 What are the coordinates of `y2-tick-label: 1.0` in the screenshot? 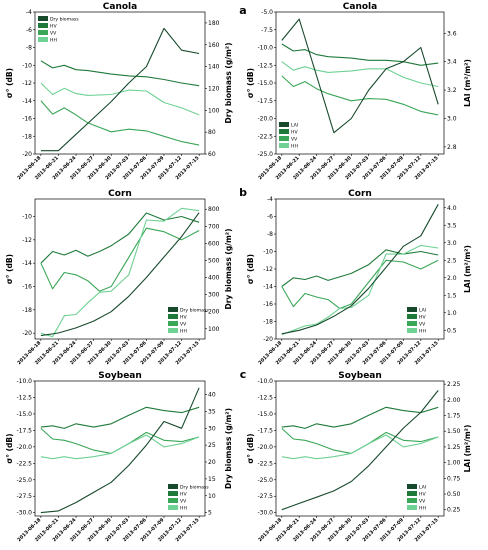 It's located at (452, 313).